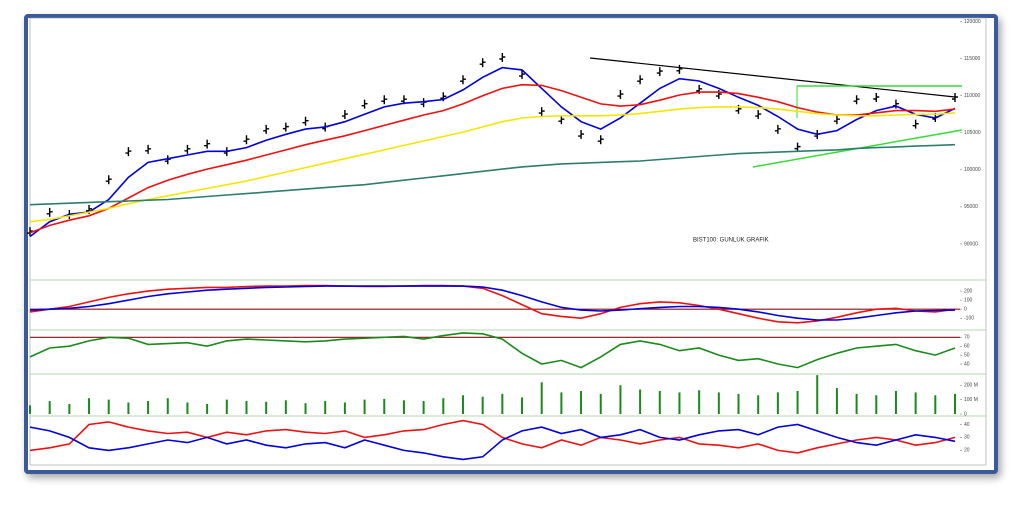  I want to click on trend-line, so click(772, 77).